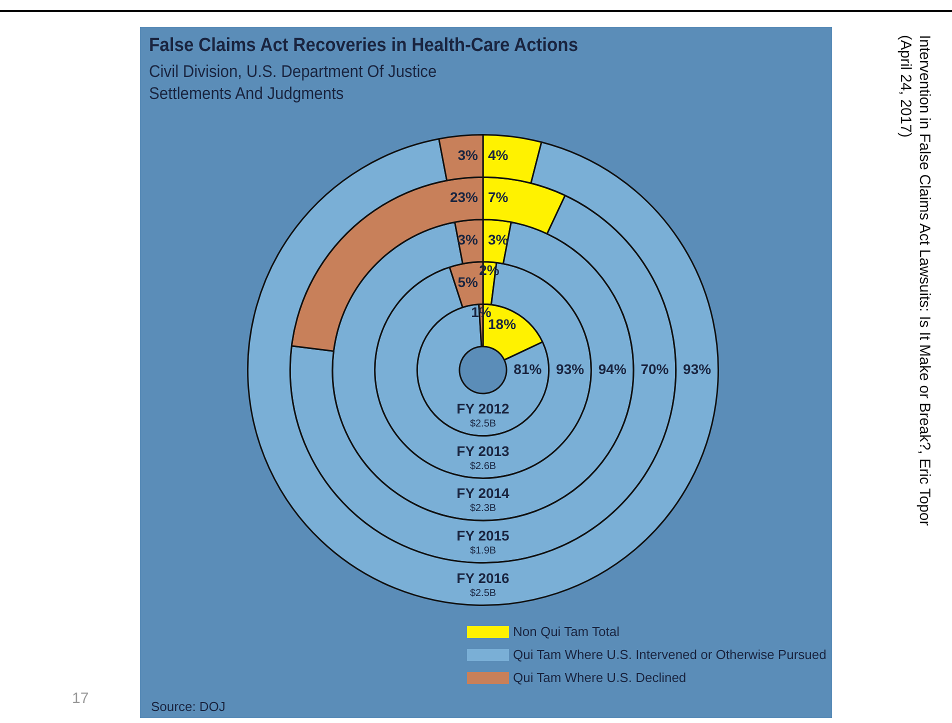  What do you see at coordinates (468, 154) in the screenshot?
I see `data-label: 3%` at bounding box center [468, 154].